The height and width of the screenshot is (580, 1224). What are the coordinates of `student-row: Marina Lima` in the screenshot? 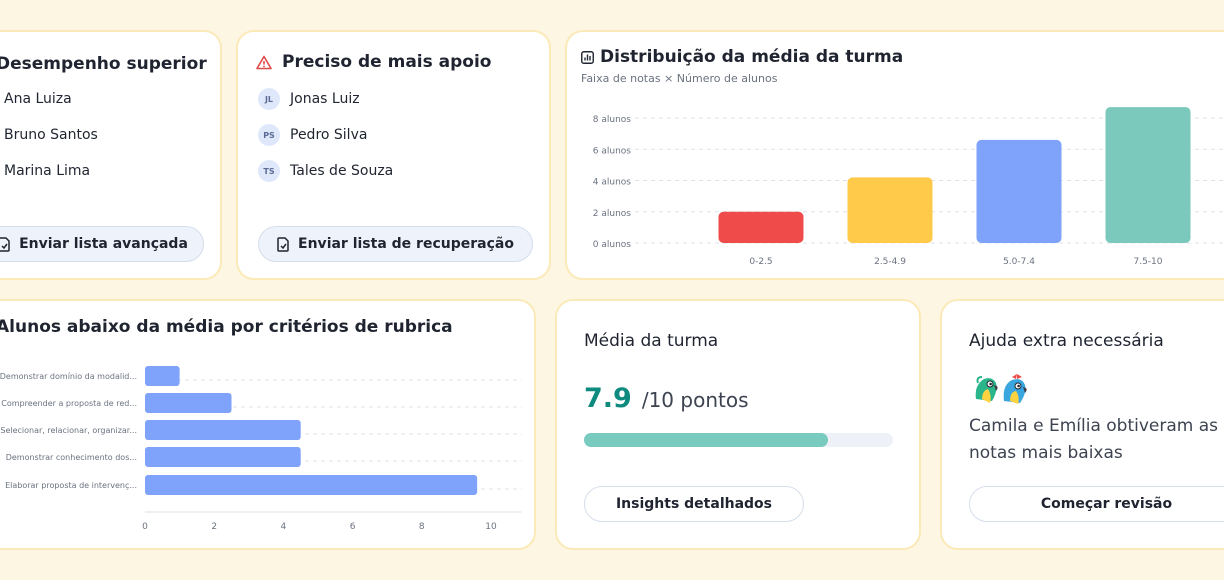 It's located at (47, 171).